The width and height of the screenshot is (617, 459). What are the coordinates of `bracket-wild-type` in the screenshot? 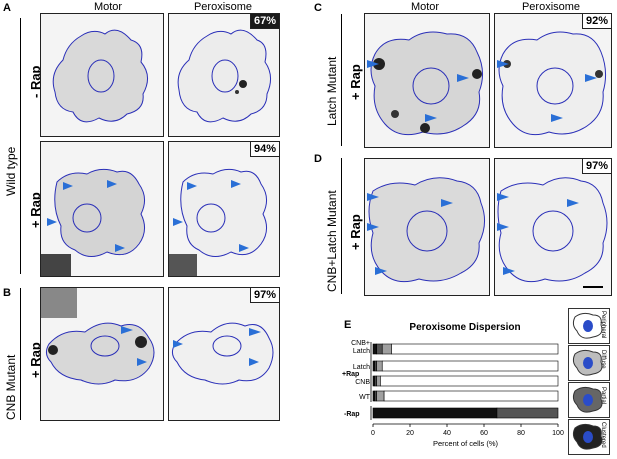 It's located at (20, 146).